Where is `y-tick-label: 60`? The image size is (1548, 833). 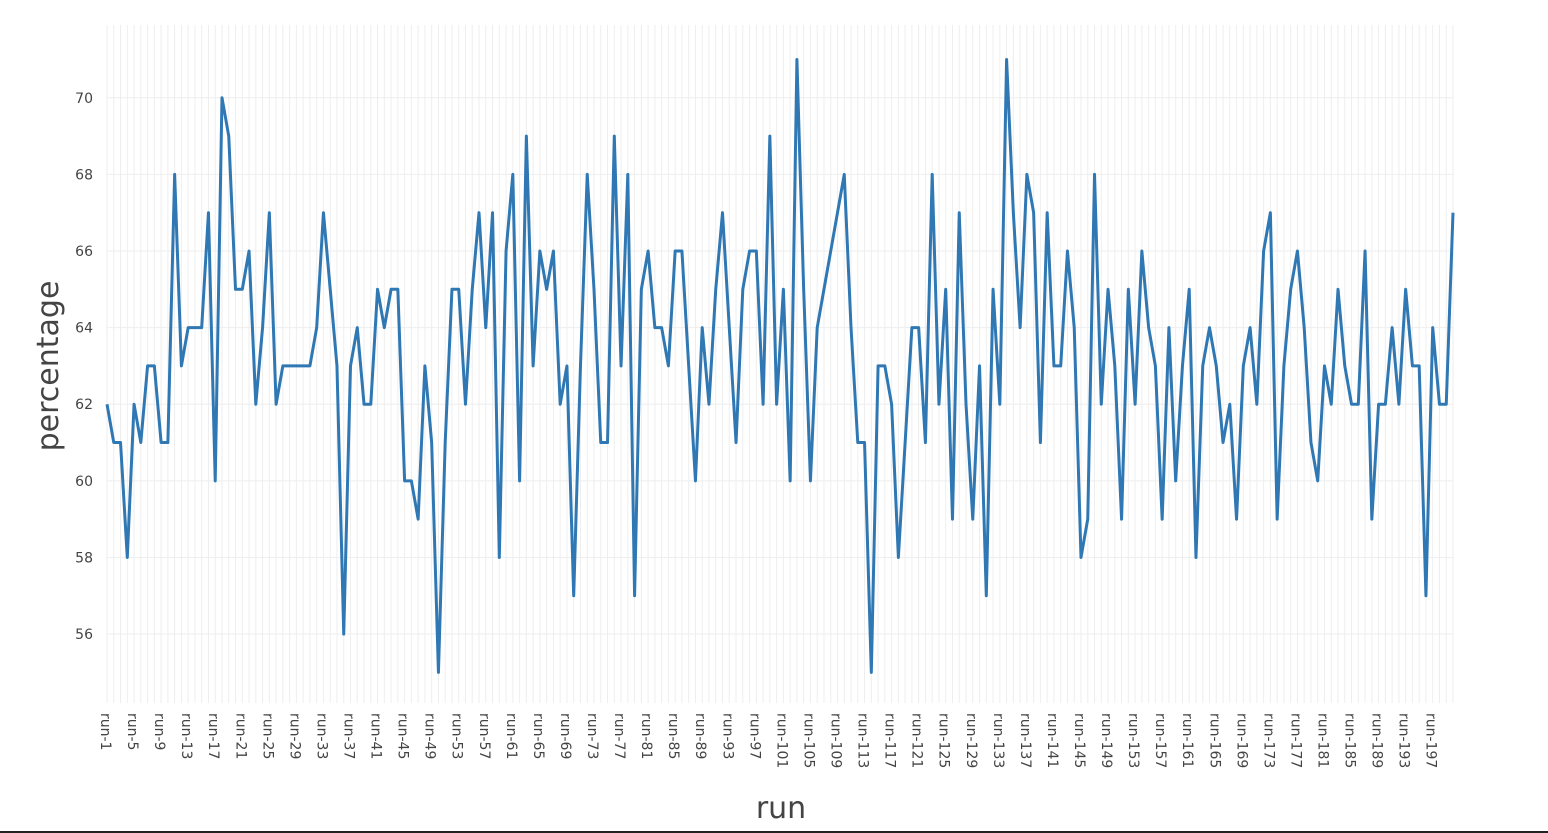
y-tick-label: 60 is located at coordinates (84, 482).